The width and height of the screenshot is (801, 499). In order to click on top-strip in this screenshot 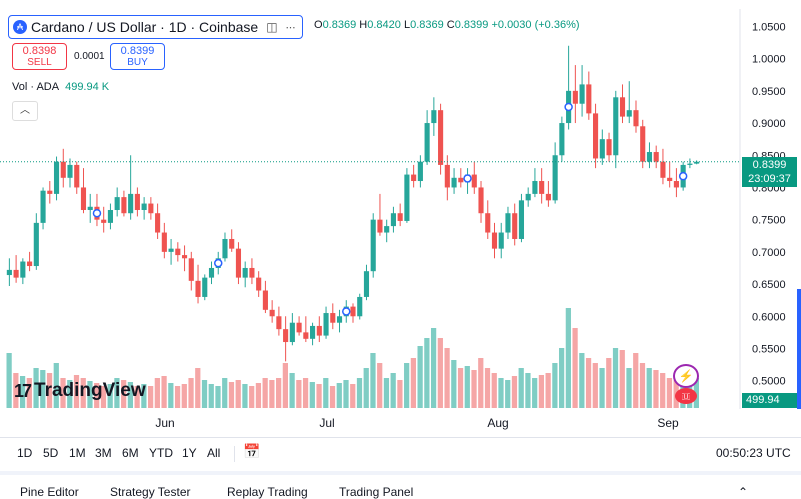, I will do `click(400, 4)`.